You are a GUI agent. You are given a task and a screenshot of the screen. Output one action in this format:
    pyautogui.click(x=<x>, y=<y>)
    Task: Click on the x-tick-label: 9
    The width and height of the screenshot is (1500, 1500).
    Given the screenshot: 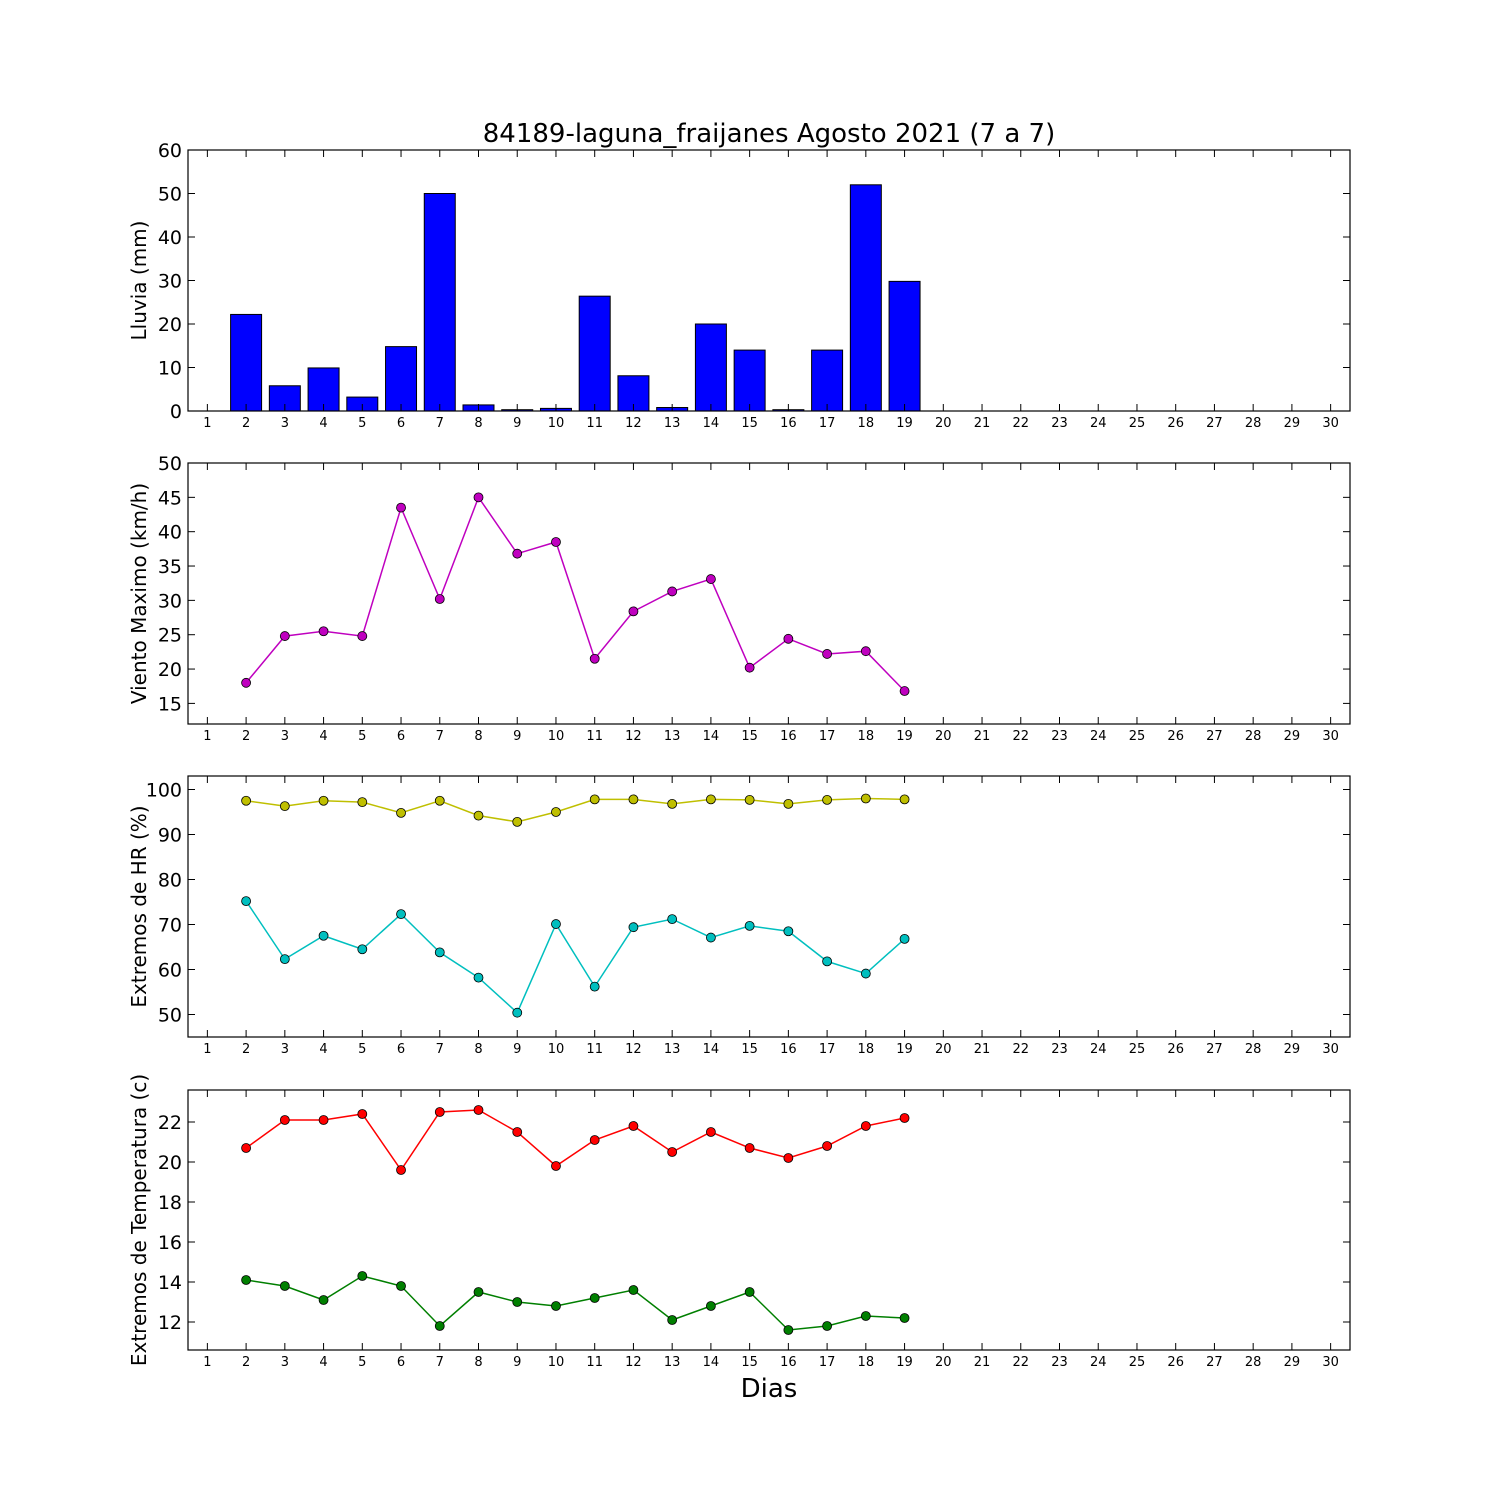 What is the action you would take?
    pyautogui.click(x=517, y=736)
    